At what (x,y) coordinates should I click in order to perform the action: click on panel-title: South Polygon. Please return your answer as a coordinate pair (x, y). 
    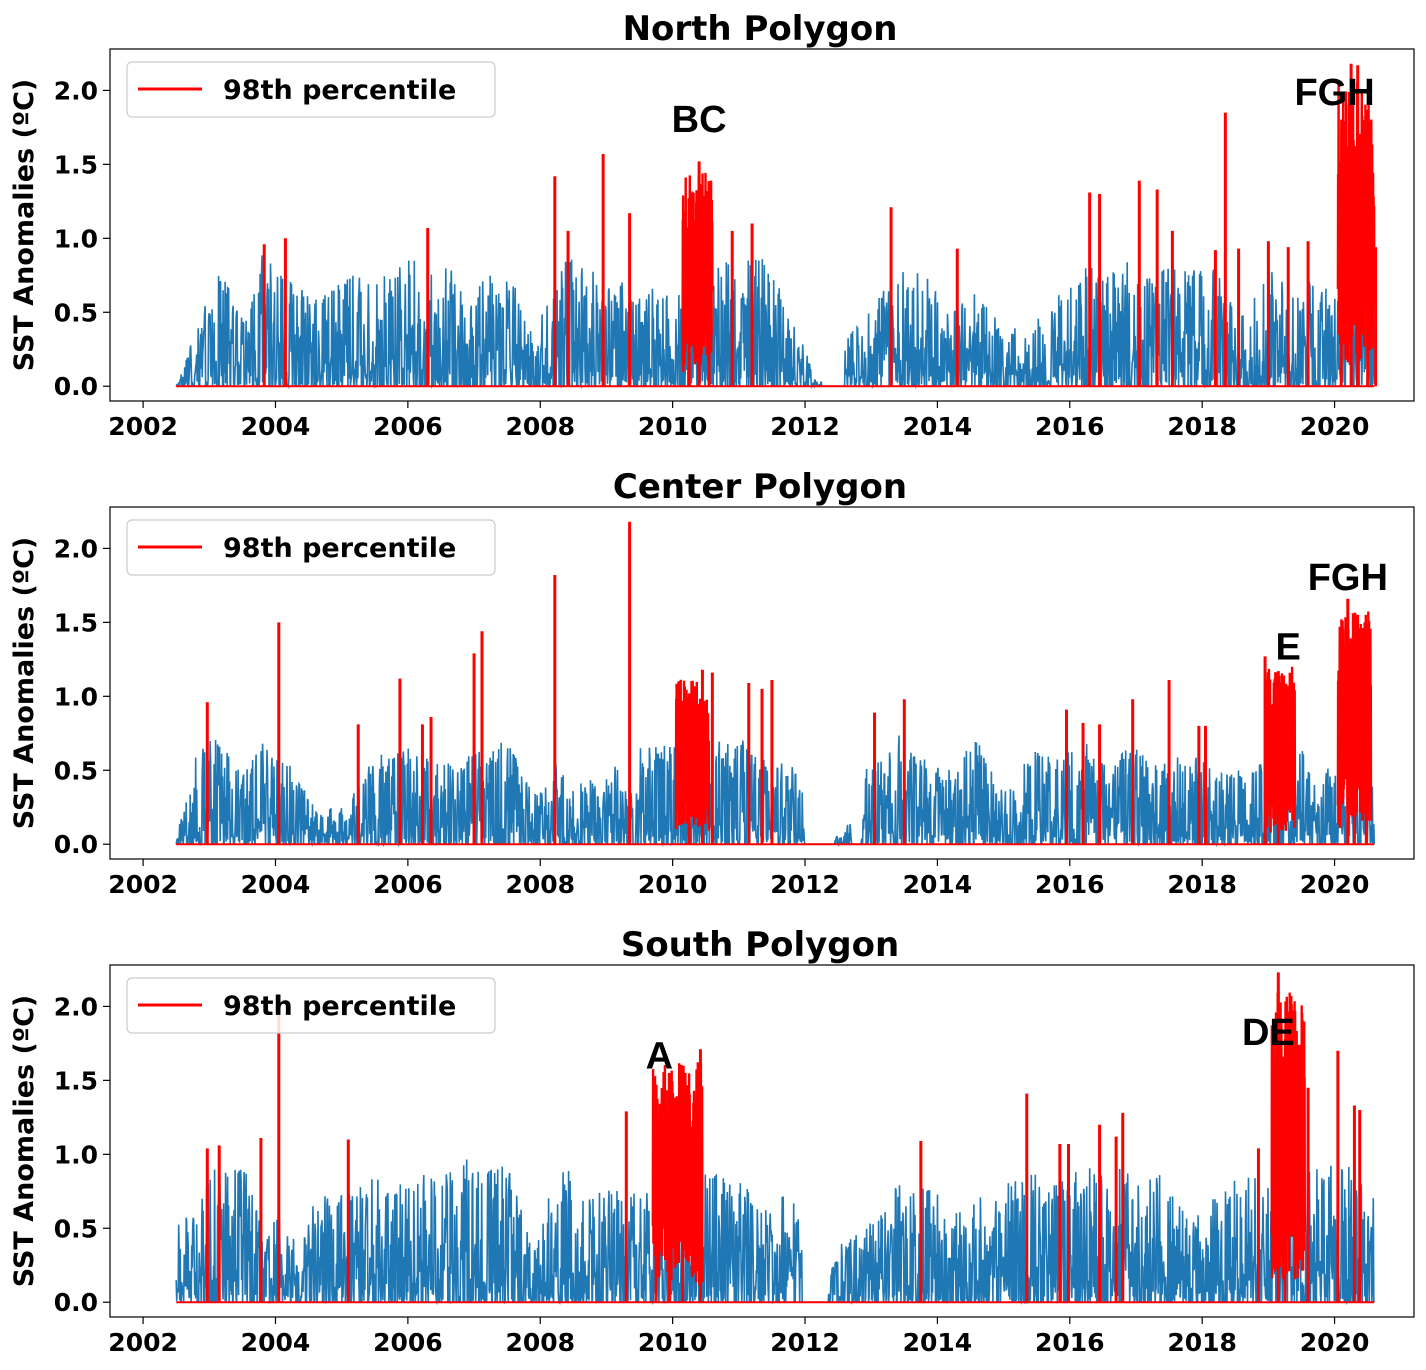
    Looking at the image, I should click on (760, 945).